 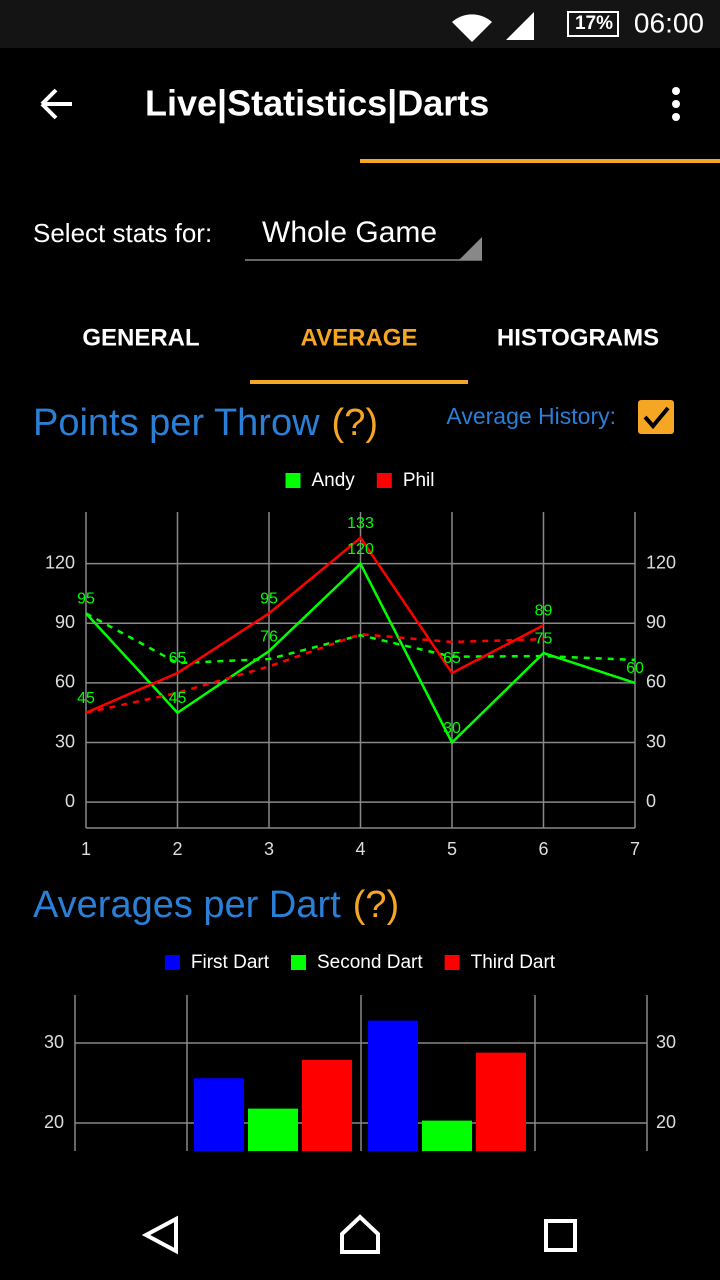 I want to click on y-tick-label: 0, so click(x=70, y=801).